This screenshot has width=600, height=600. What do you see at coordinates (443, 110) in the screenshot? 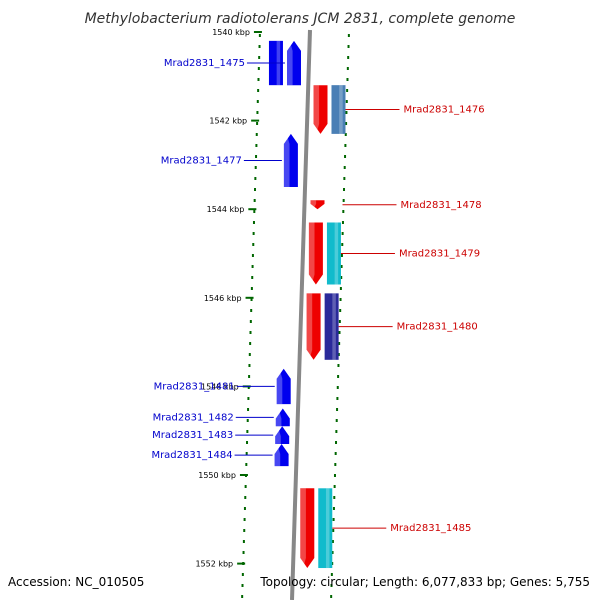
I see `gene-label: Mrad2831_1476` at bounding box center [443, 110].